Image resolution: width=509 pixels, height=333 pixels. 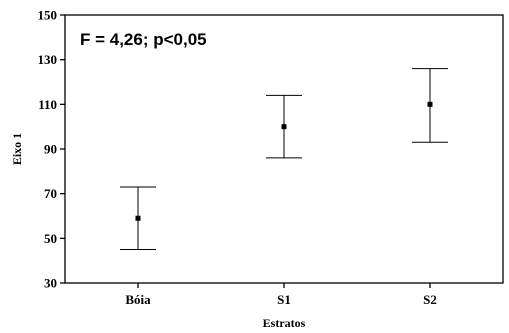 I want to click on y-axis-title: Eixo 1, so click(x=17, y=149).